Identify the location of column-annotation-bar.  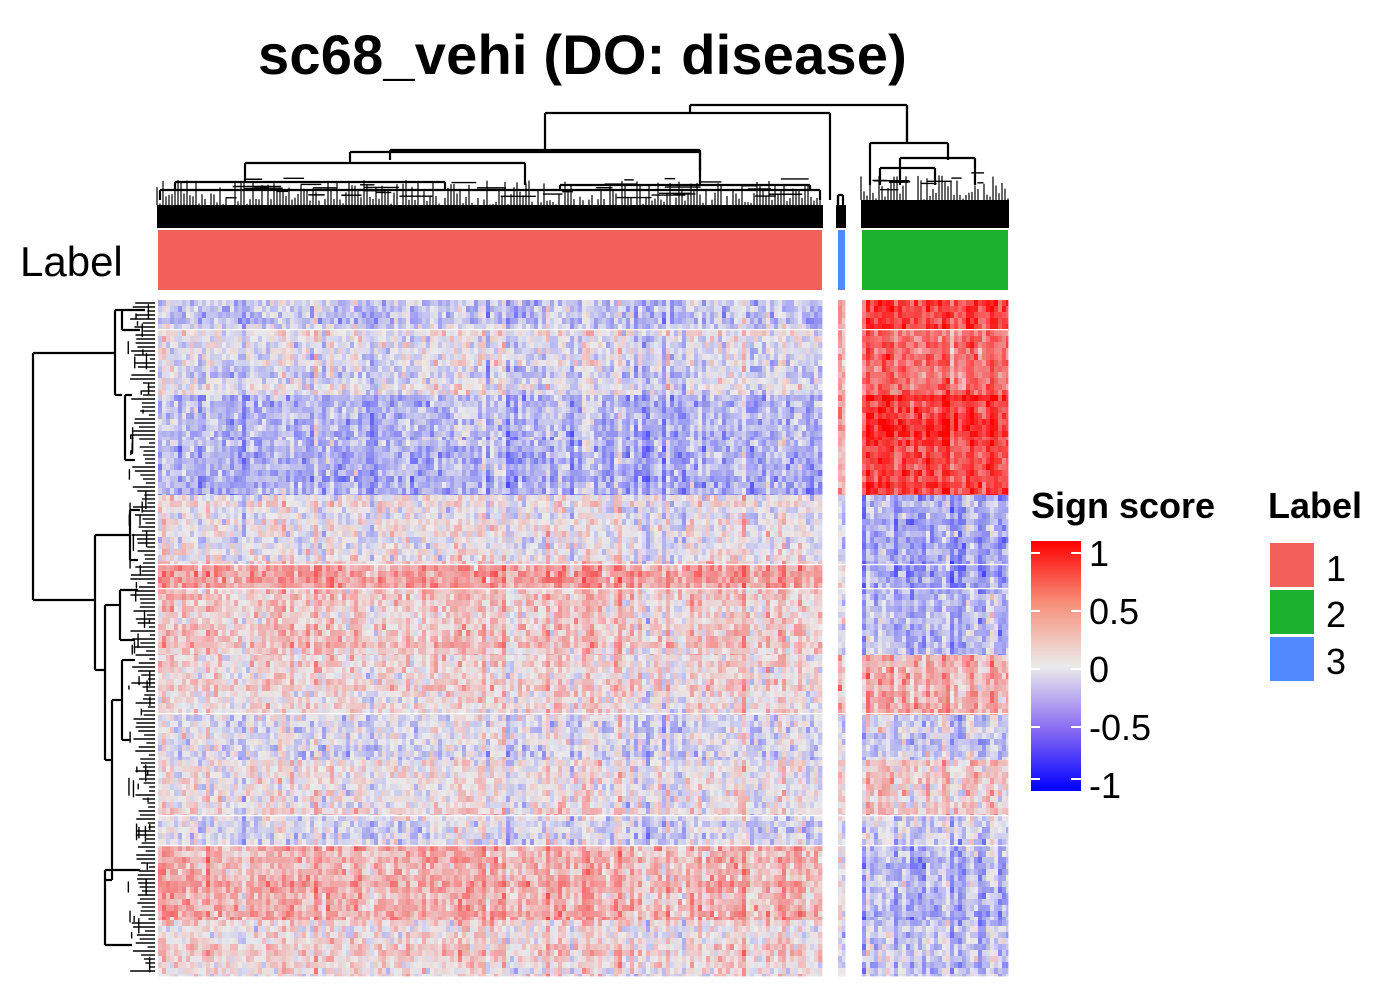
(583, 260).